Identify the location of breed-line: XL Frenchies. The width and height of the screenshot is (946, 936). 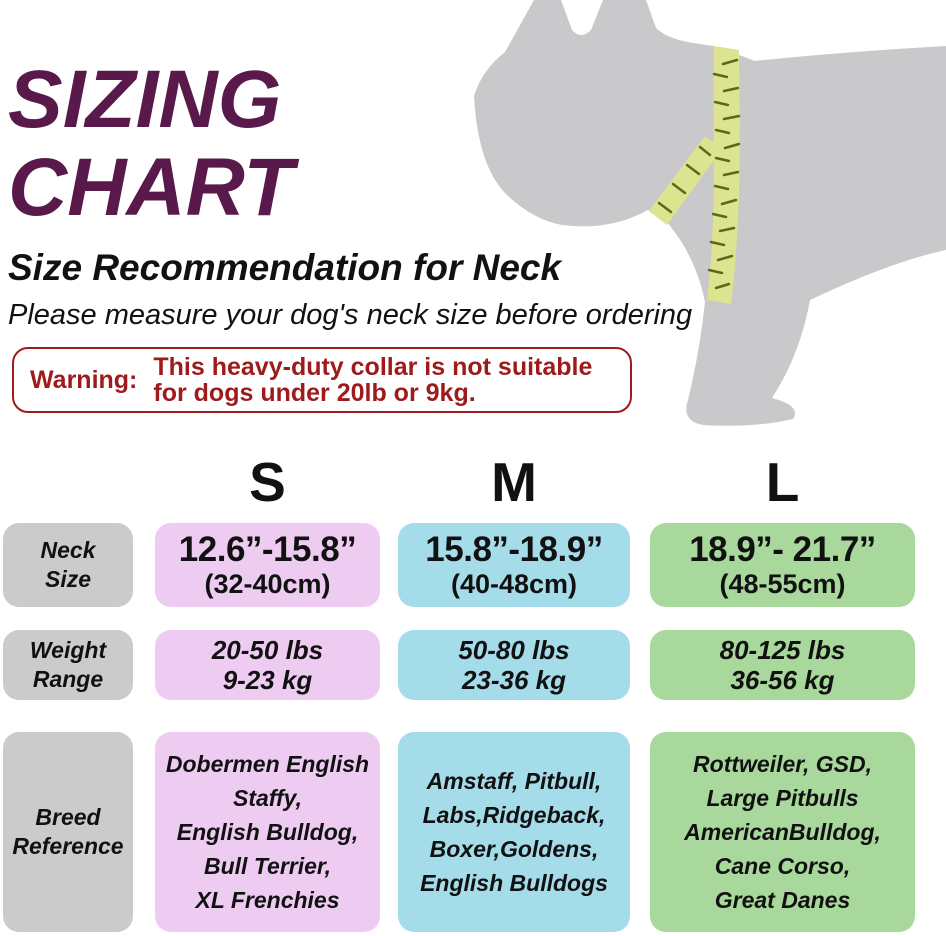
(267, 900).